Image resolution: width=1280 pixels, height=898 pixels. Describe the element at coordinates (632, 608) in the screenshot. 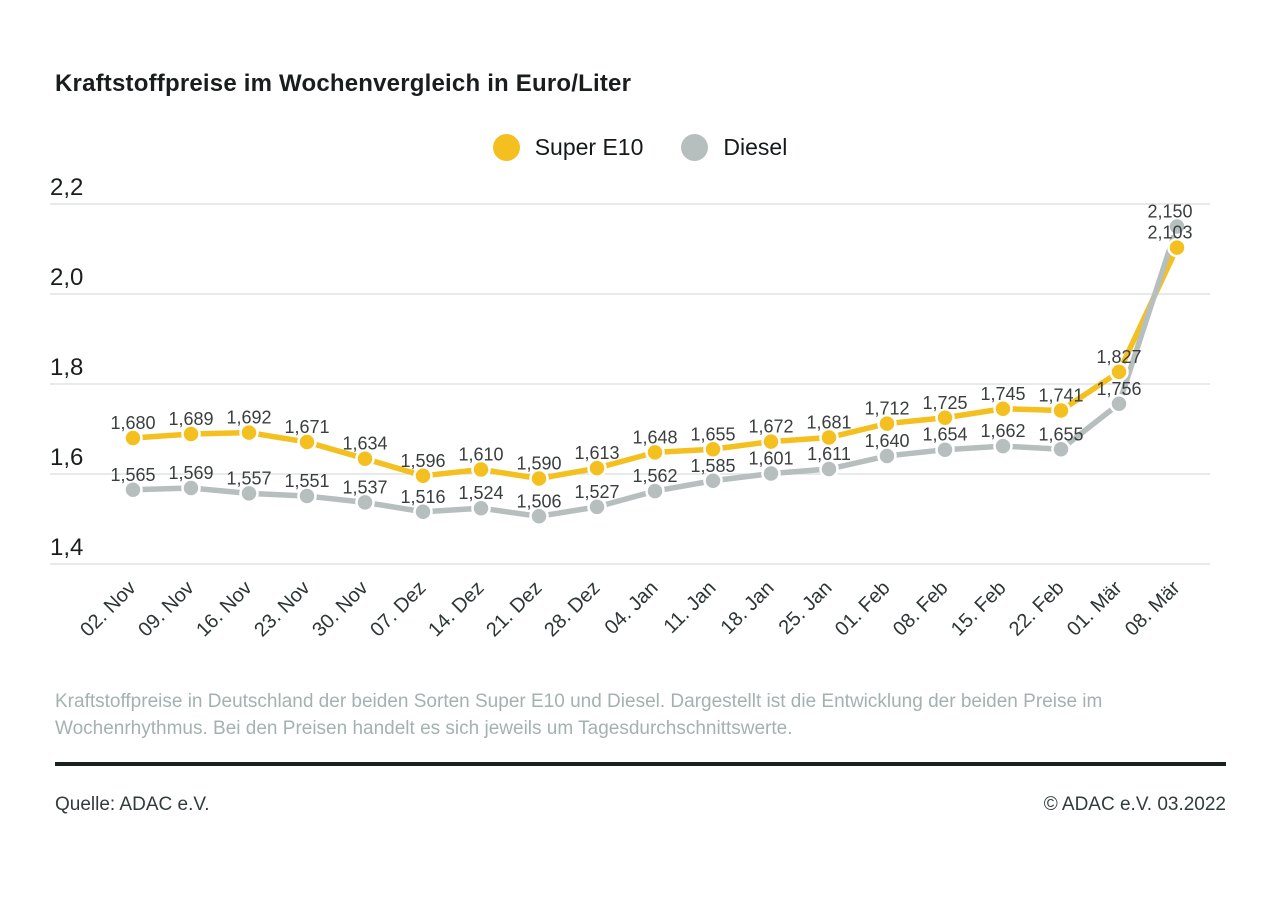

I see `x-axis-label: 04. Jan` at that location.